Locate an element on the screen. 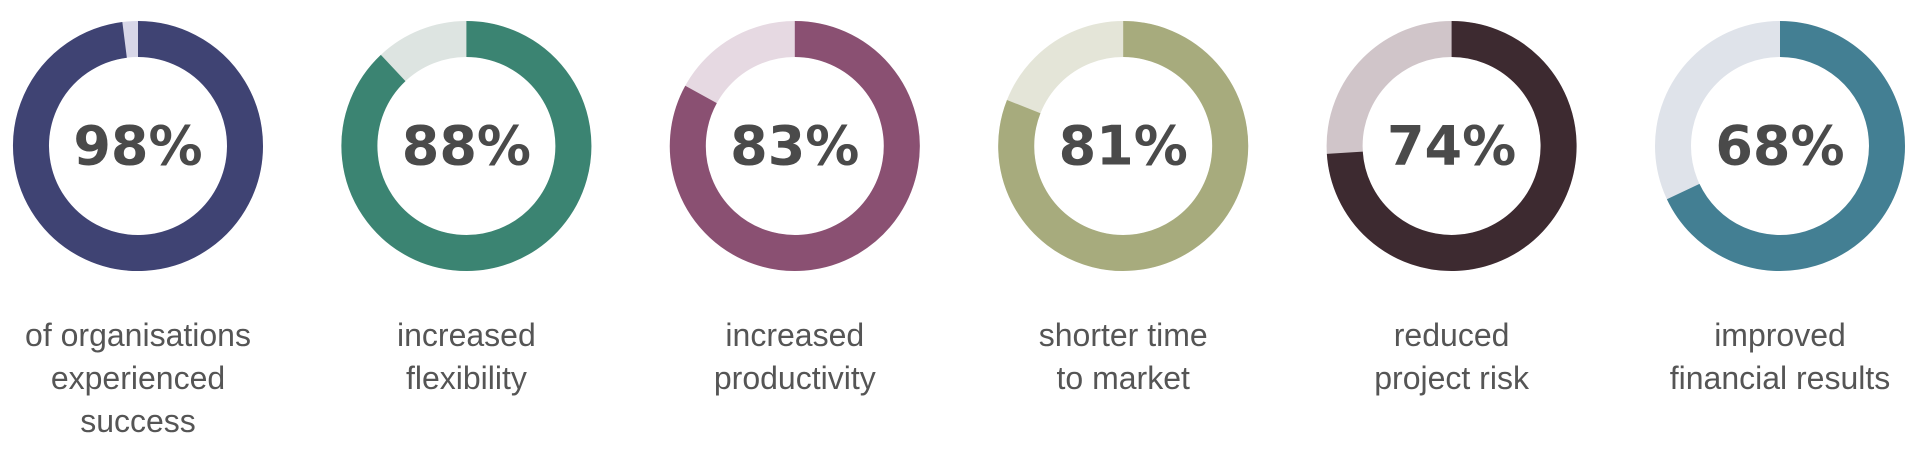  percent-label: 68% is located at coordinates (1779, 146).